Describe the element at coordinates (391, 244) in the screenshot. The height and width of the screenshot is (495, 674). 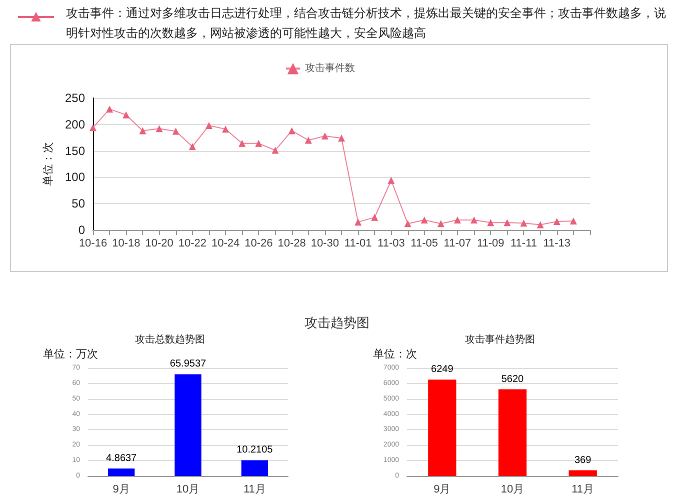
I see `x-tick-label: 11-03` at that location.